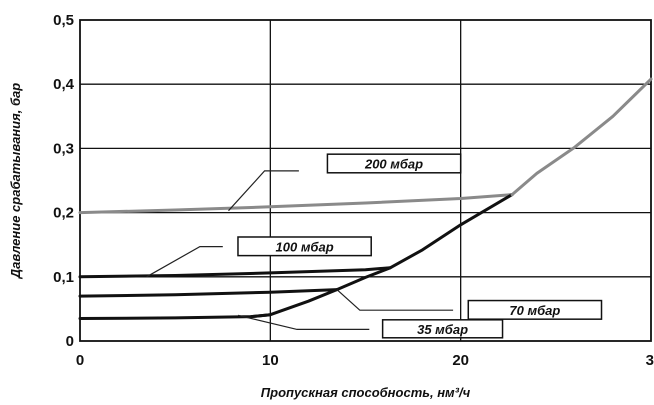 This screenshot has width=654, height=405. What do you see at coordinates (15, 181) in the screenshot?
I see `y-axis-label: Давление срабатывания, бар` at bounding box center [15, 181].